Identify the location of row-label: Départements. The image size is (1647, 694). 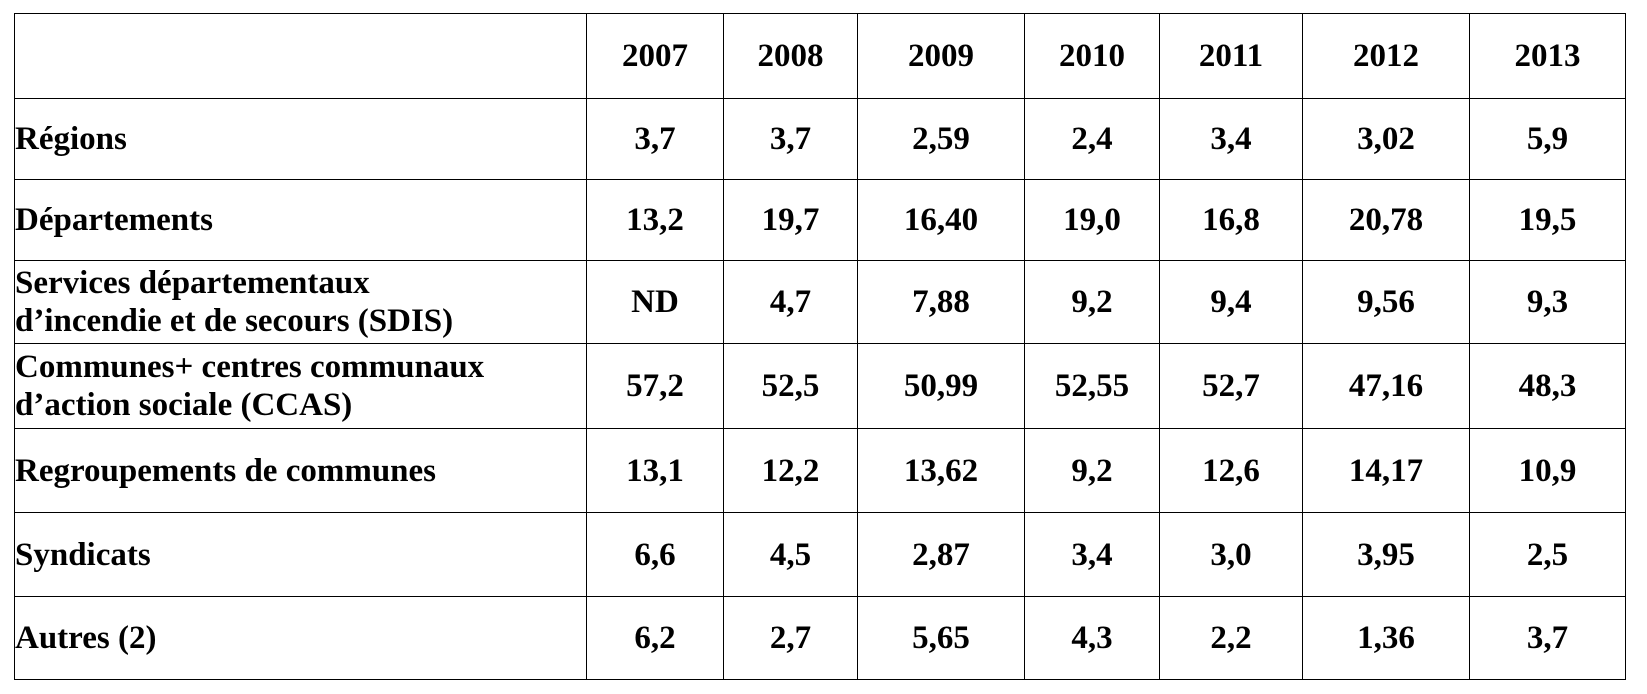
(300, 220).